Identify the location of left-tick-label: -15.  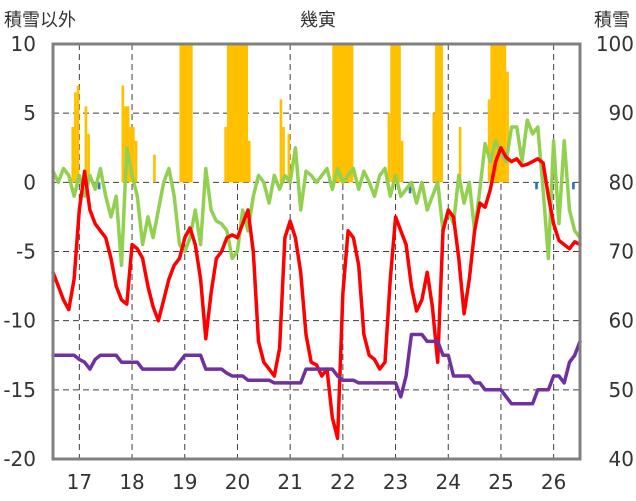
(19, 390).